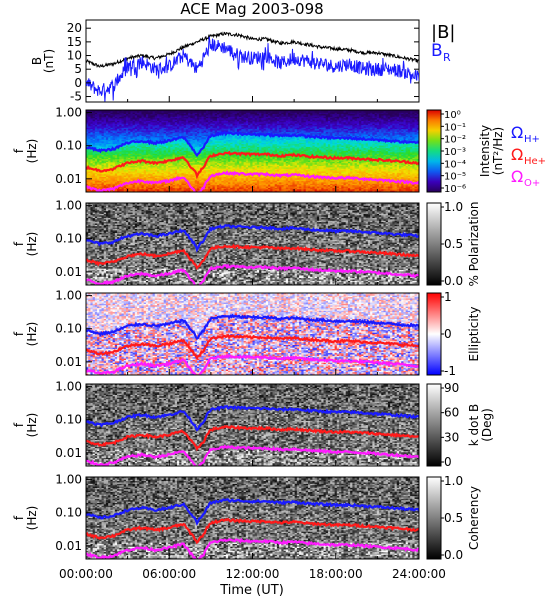  What do you see at coordinates (252, 49) in the screenshot?
I see `b-total-line` at bounding box center [252, 49].